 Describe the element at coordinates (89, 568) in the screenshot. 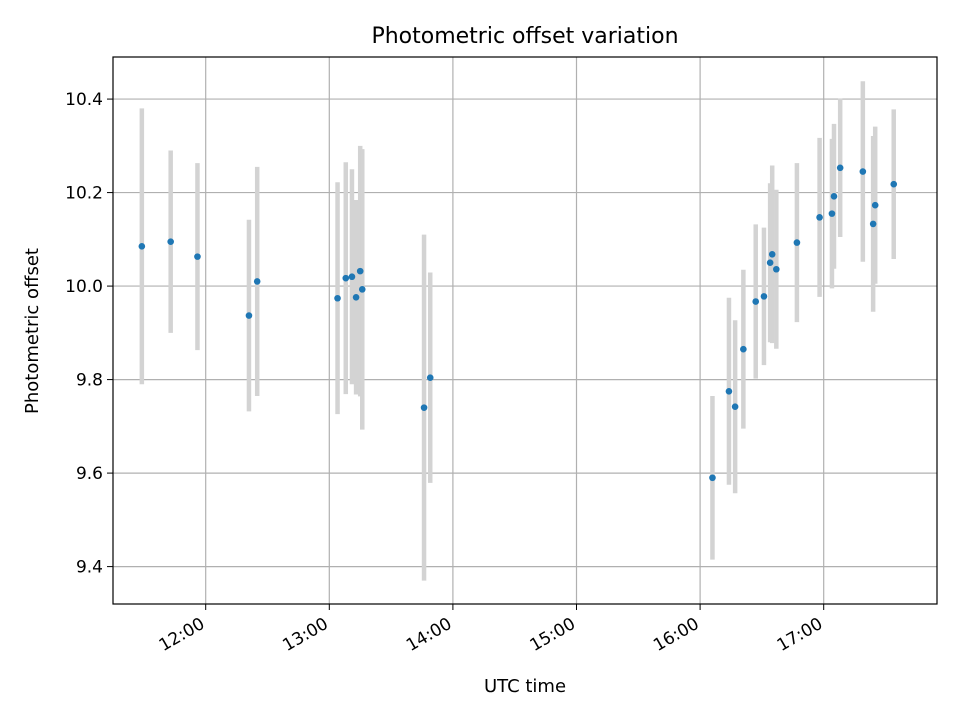

I see `y-tick-label: 9.4` at that location.